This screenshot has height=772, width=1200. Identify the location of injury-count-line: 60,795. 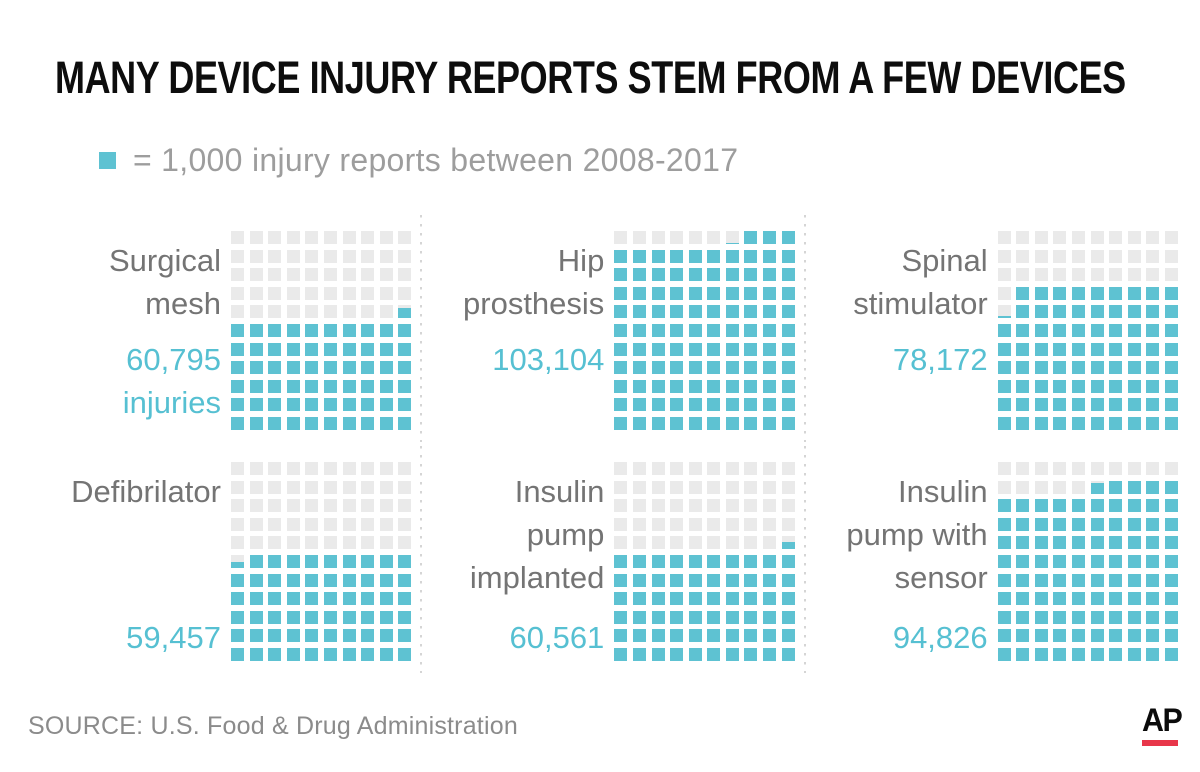
(173, 359).